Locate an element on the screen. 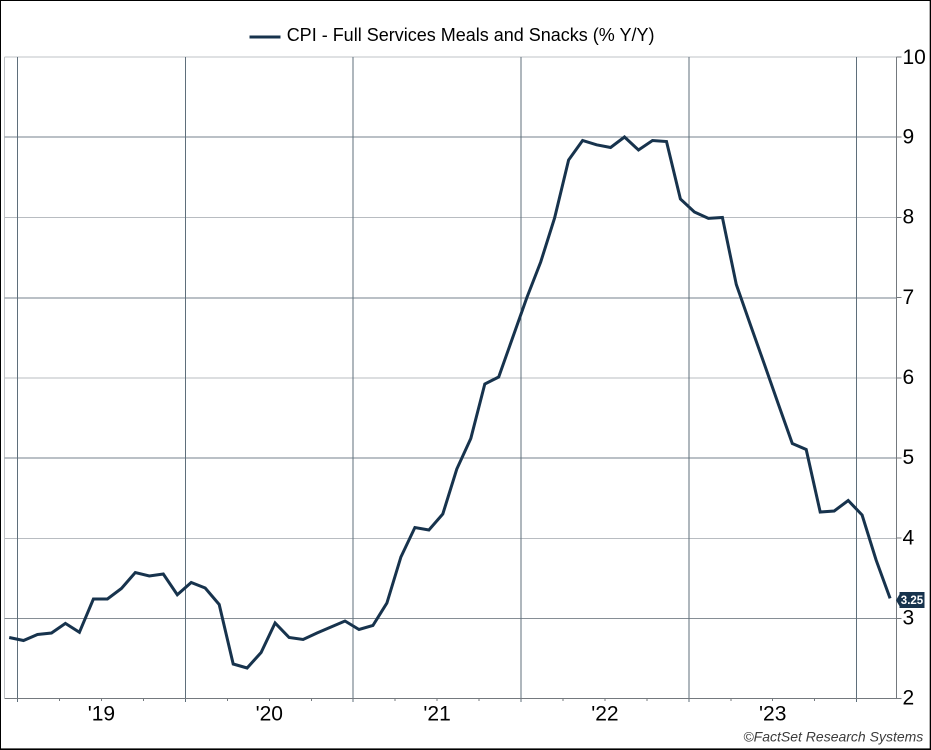  svg-text: 2 is located at coordinates (909, 698).